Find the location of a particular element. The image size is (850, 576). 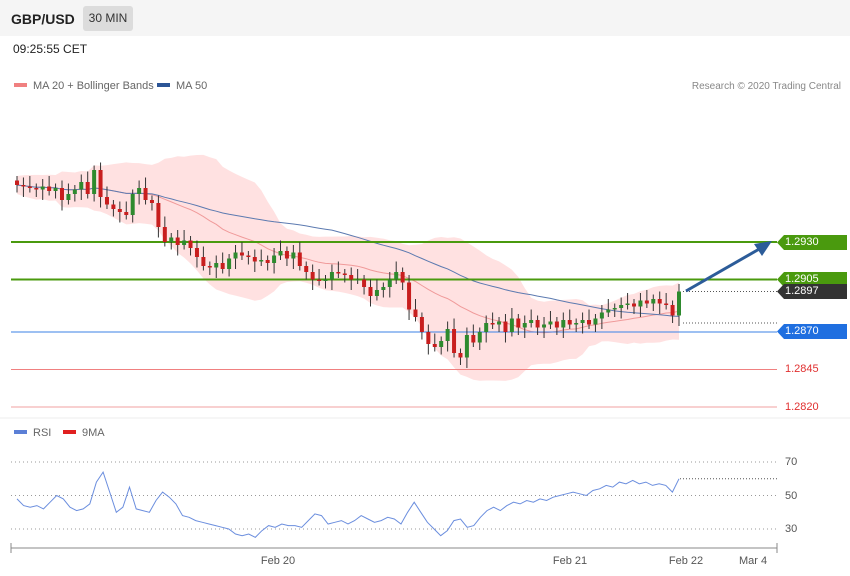

rsi-tick-label: 50 is located at coordinates (791, 496).